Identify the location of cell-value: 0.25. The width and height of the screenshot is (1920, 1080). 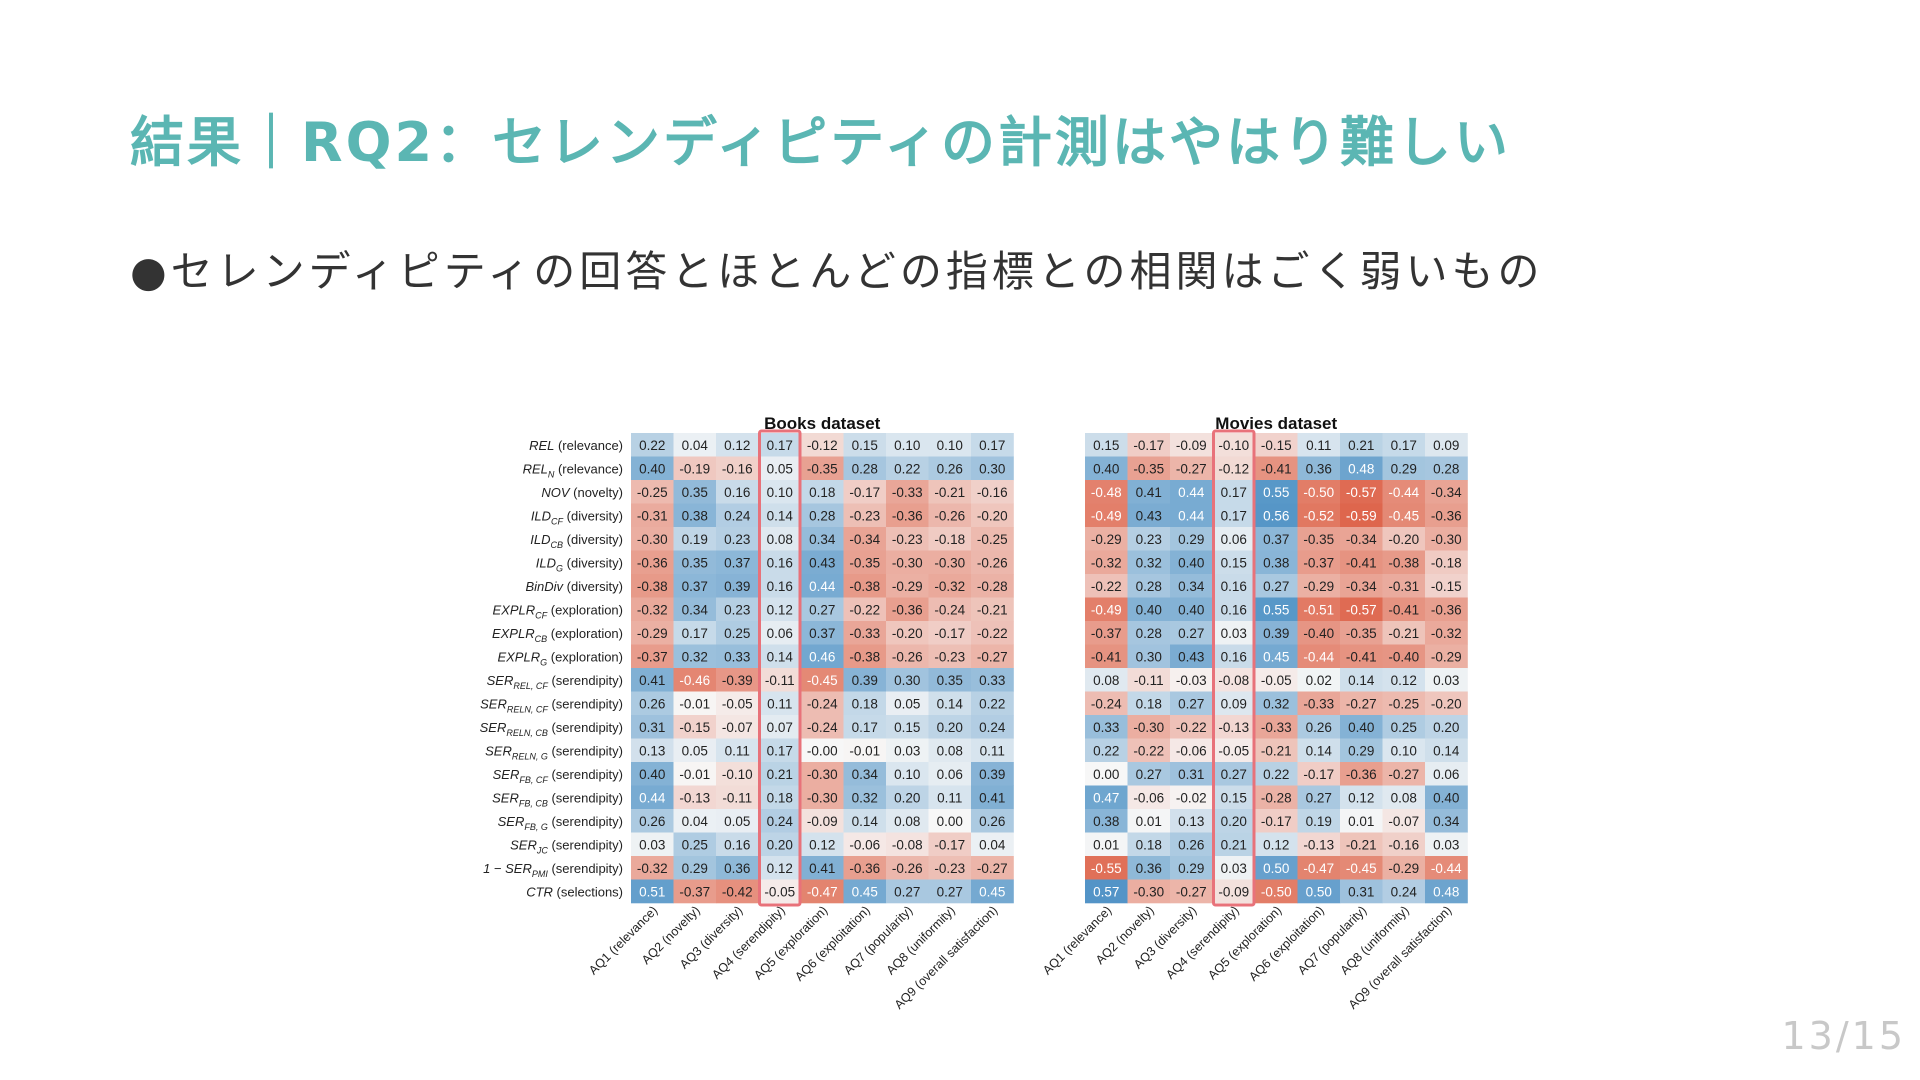
(737, 633).